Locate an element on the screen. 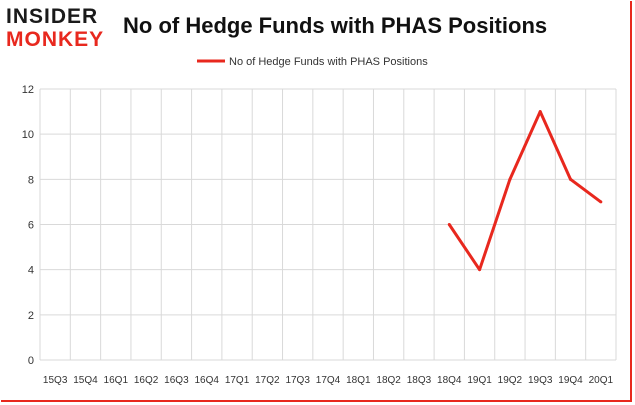 Image resolution: width=635 pixels, height=405 pixels. x-tick-label: 16Q3 is located at coordinates (176, 380).